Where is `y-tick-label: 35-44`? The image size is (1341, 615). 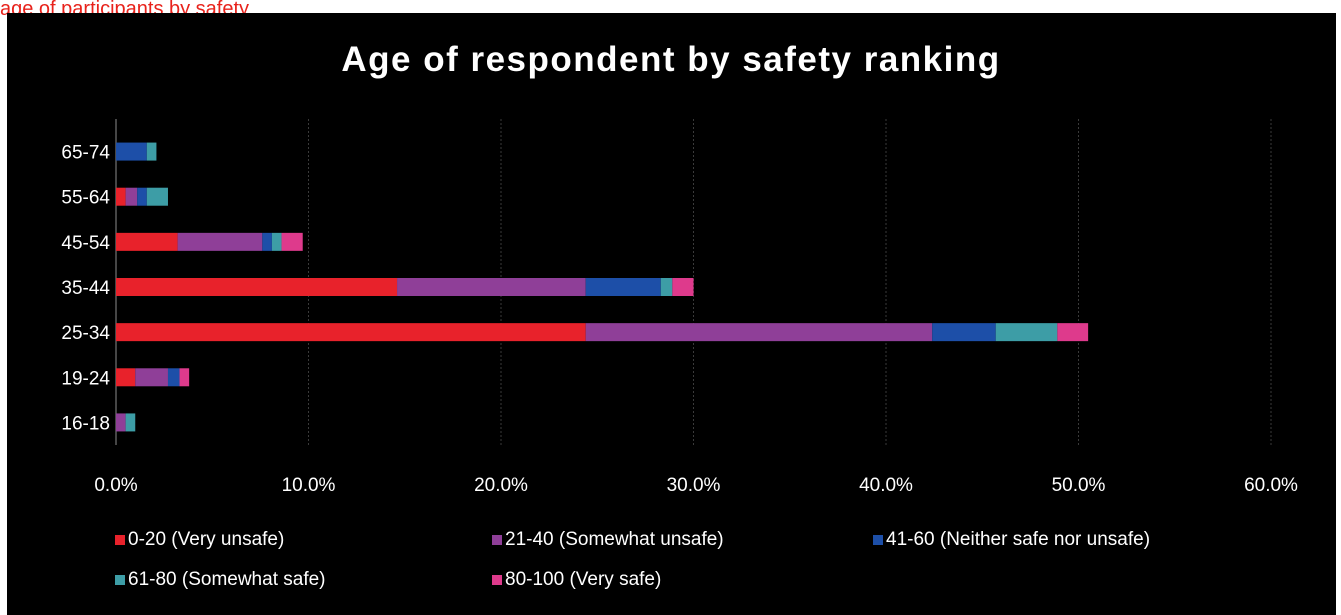 y-tick-label: 35-44 is located at coordinates (85, 288).